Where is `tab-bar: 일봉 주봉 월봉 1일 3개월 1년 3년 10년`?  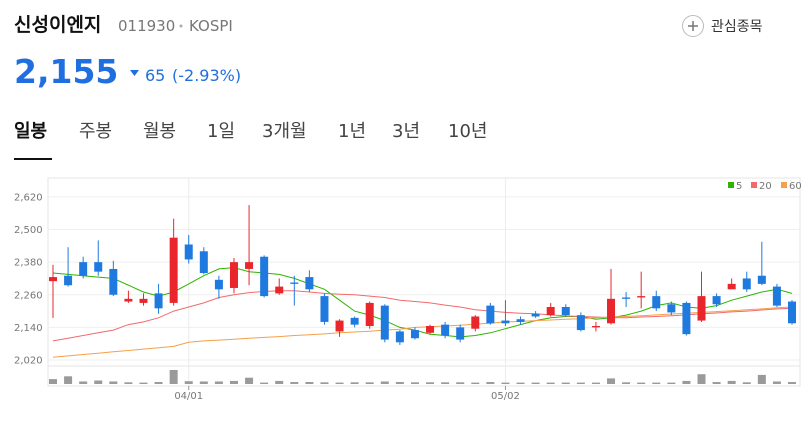 tab-bar: 일봉 주봉 월봉 1일 3개월 1년 3년 10년 is located at coordinates (250, 131).